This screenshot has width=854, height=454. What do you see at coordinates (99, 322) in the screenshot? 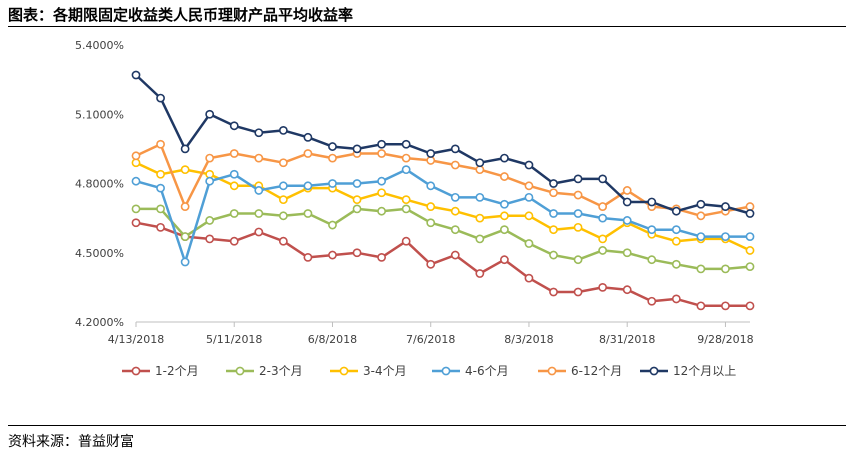
I see `y-tick-label: 4.2000%` at bounding box center [99, 322].